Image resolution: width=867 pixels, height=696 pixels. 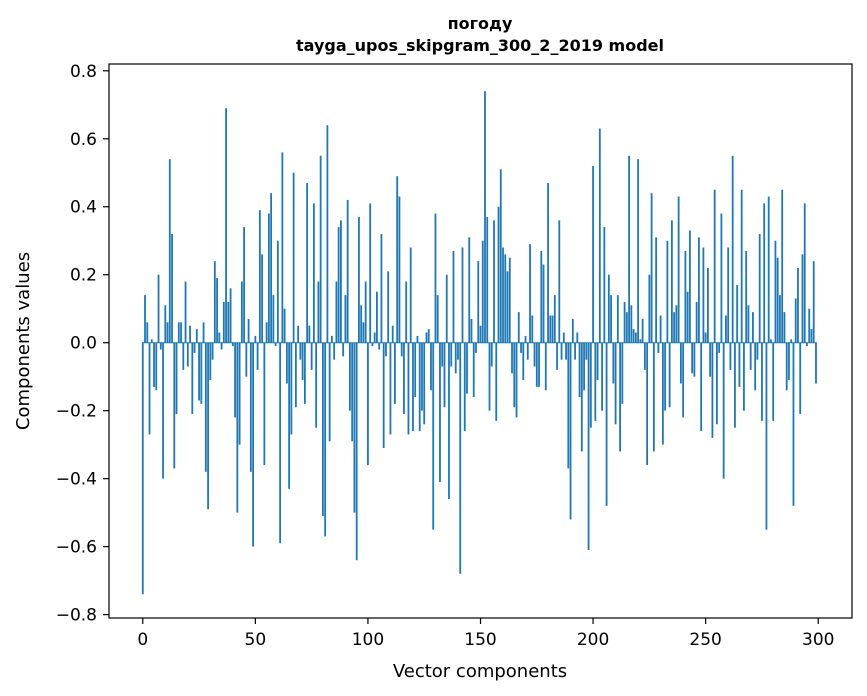 What do you see at coordinates (83, 72) in the screenshot?
I see `y-tick-label: 0.8` at bounding box center [83, 72].